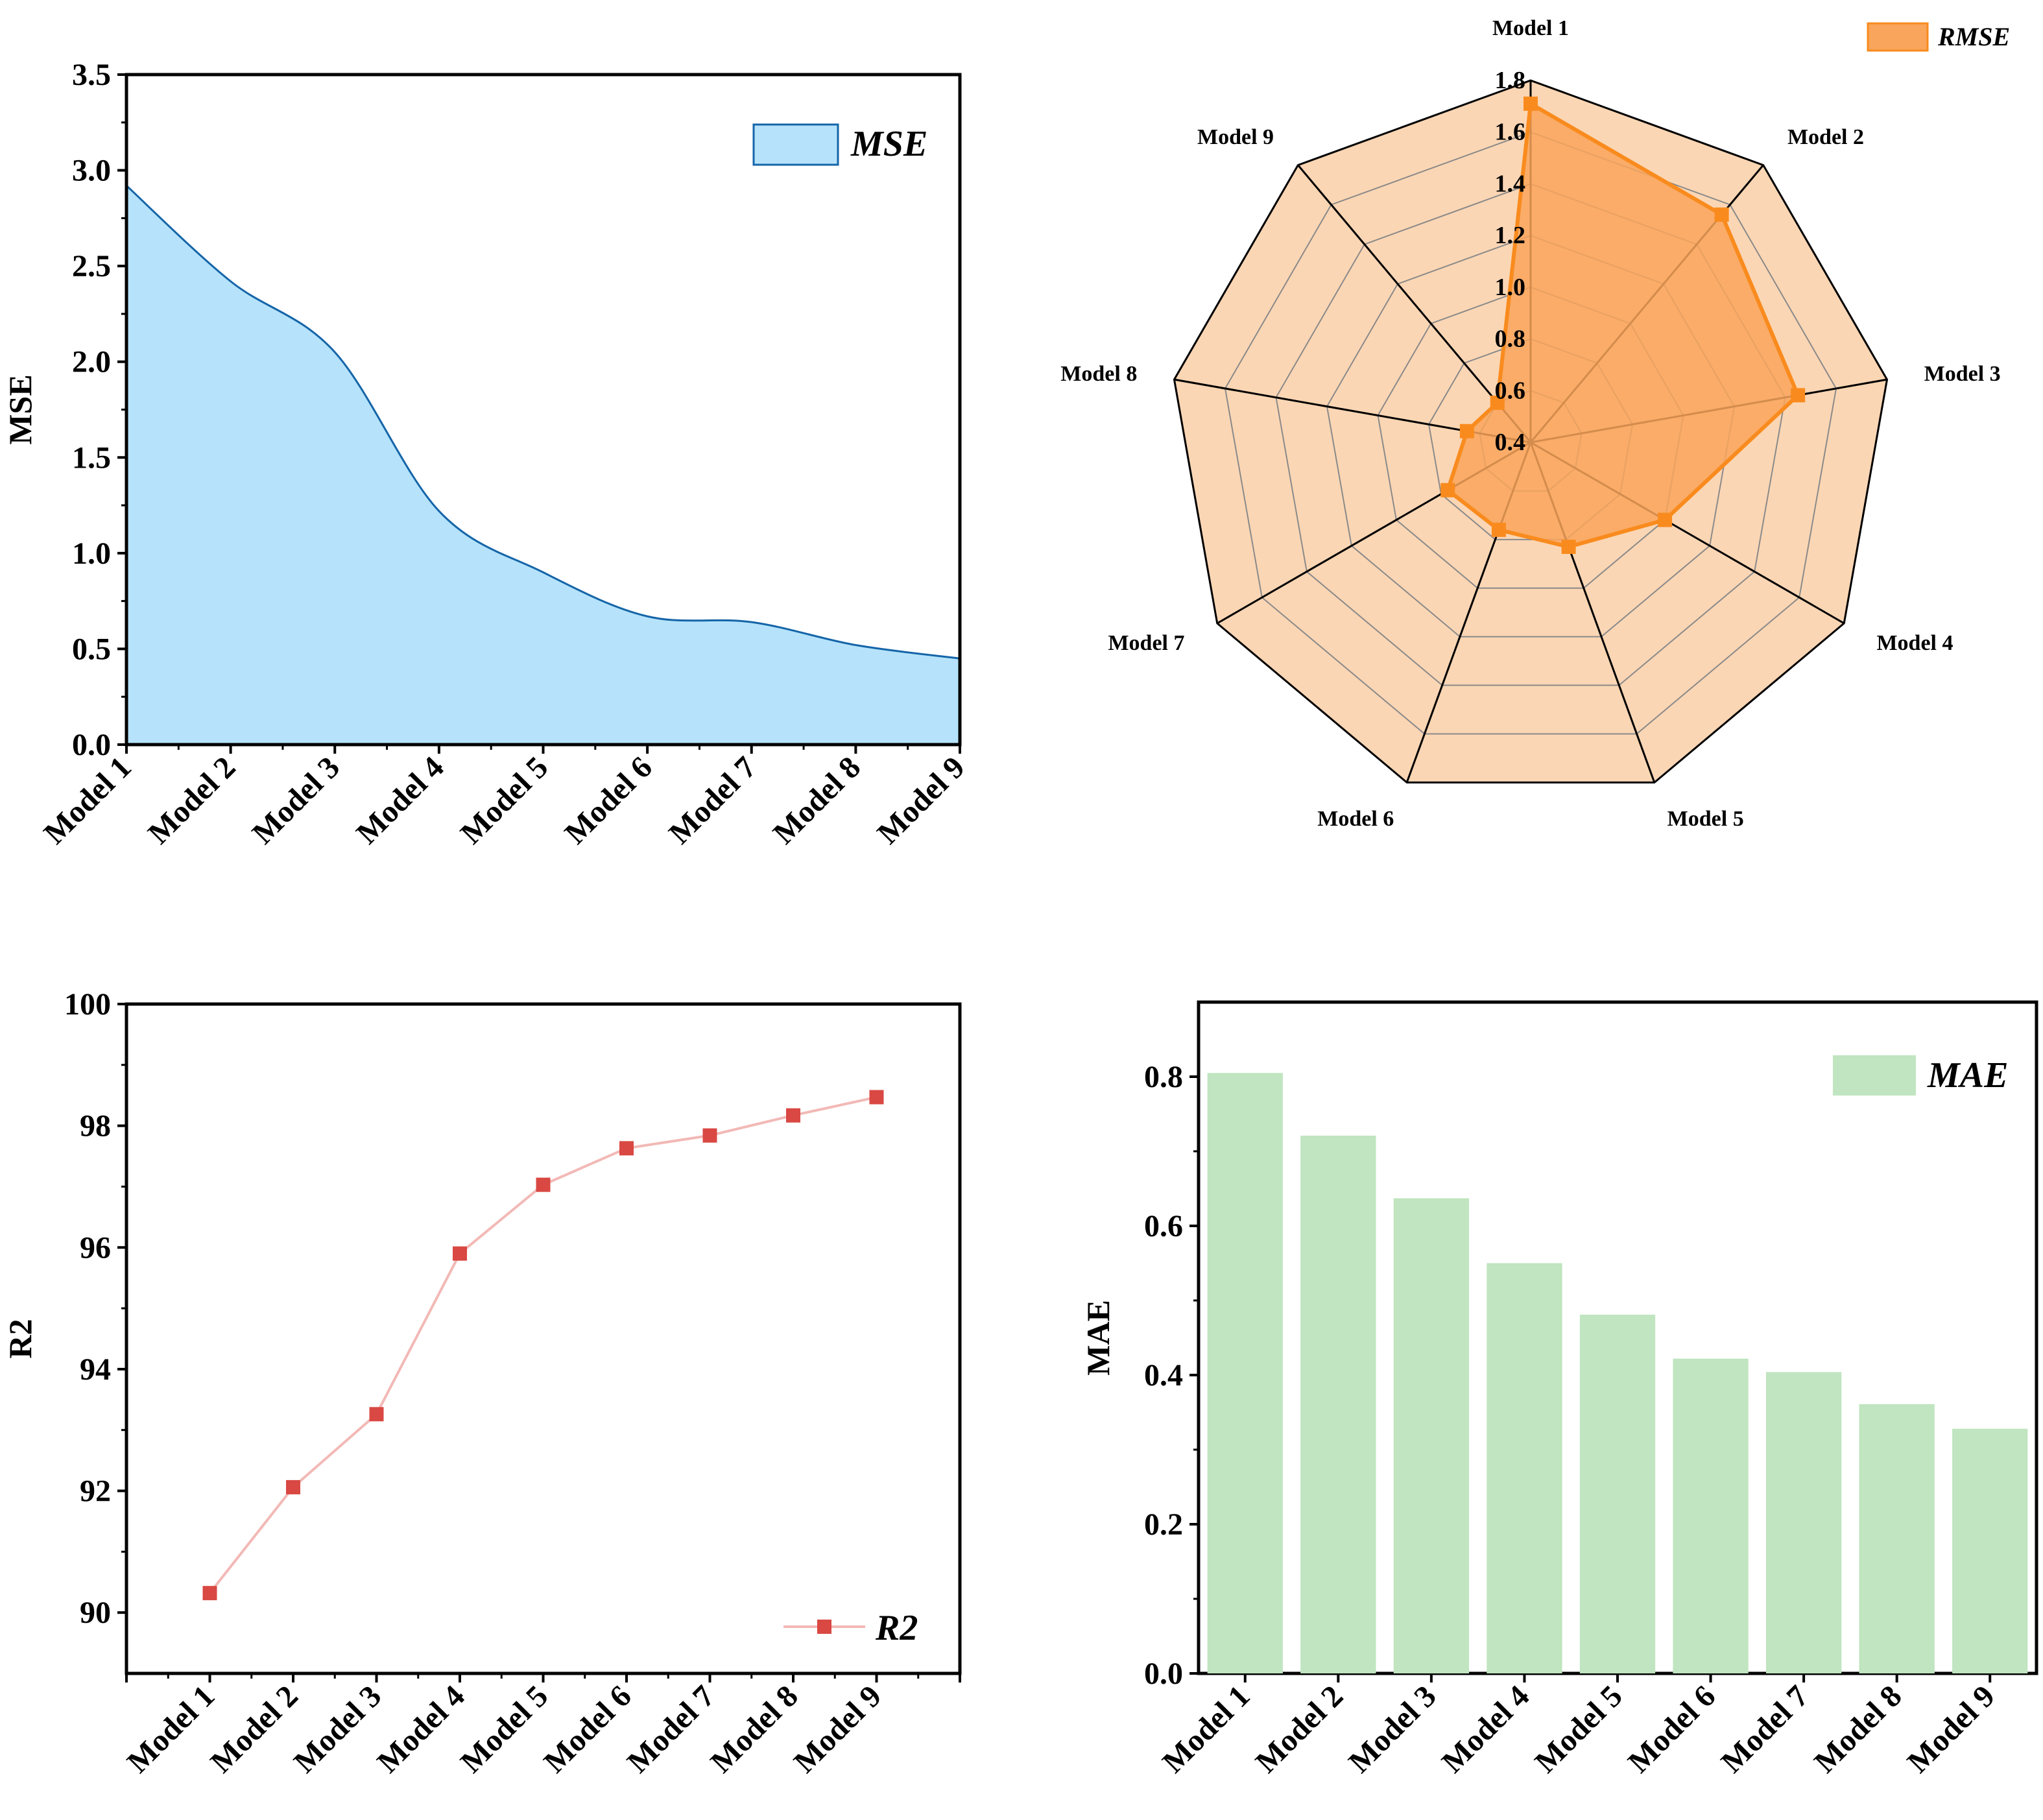 Image resolution: width=2043 pixels, height=1820 pixels. Describe the element at coordinates (1530, 28) in the screenshot. I see `radar-category-label: Model 1` at that location.